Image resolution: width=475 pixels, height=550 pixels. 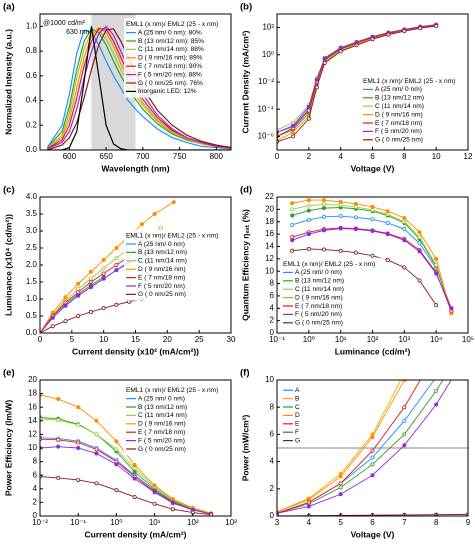 What do you see at coordinates (231, 339) in the screenshot?
I see `x-tick-label: 30` at bounding box center [231, 339].